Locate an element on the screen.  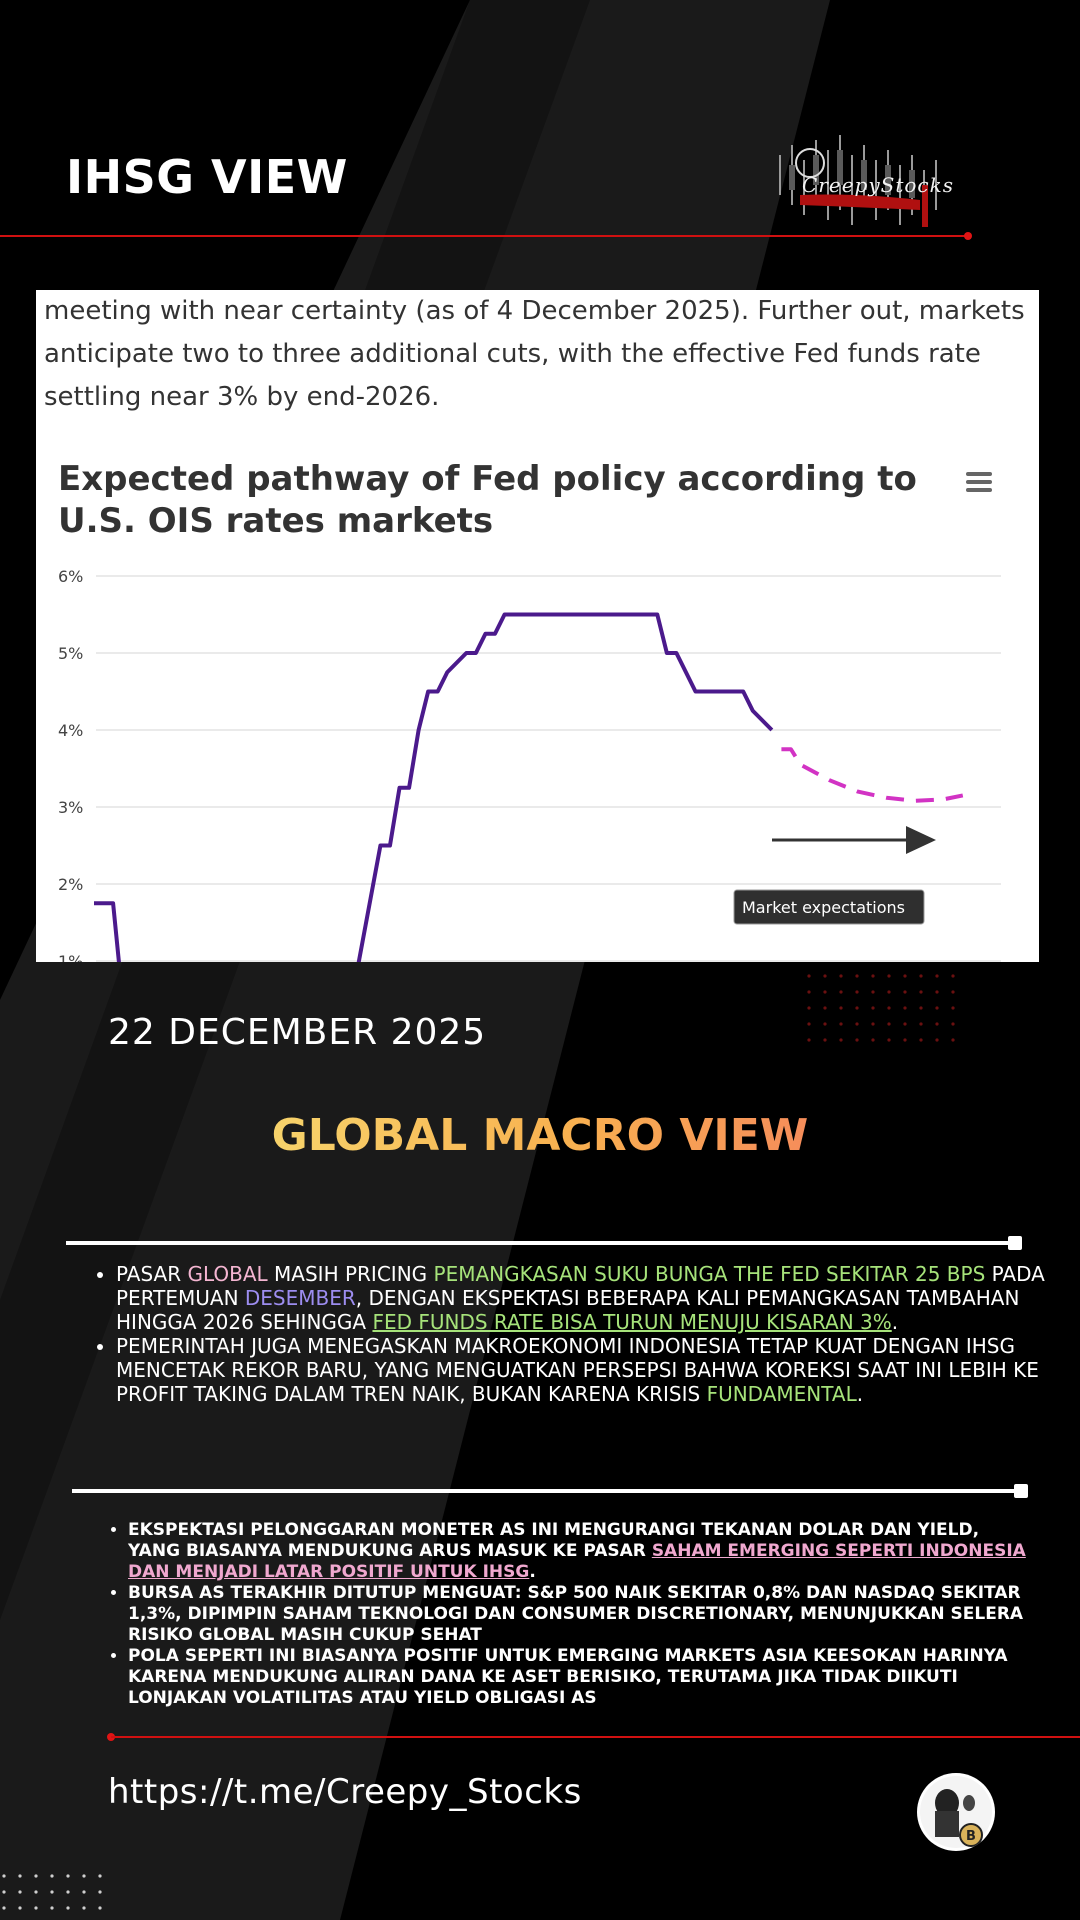
svg-text: B is located at coordinates (971, 1836).